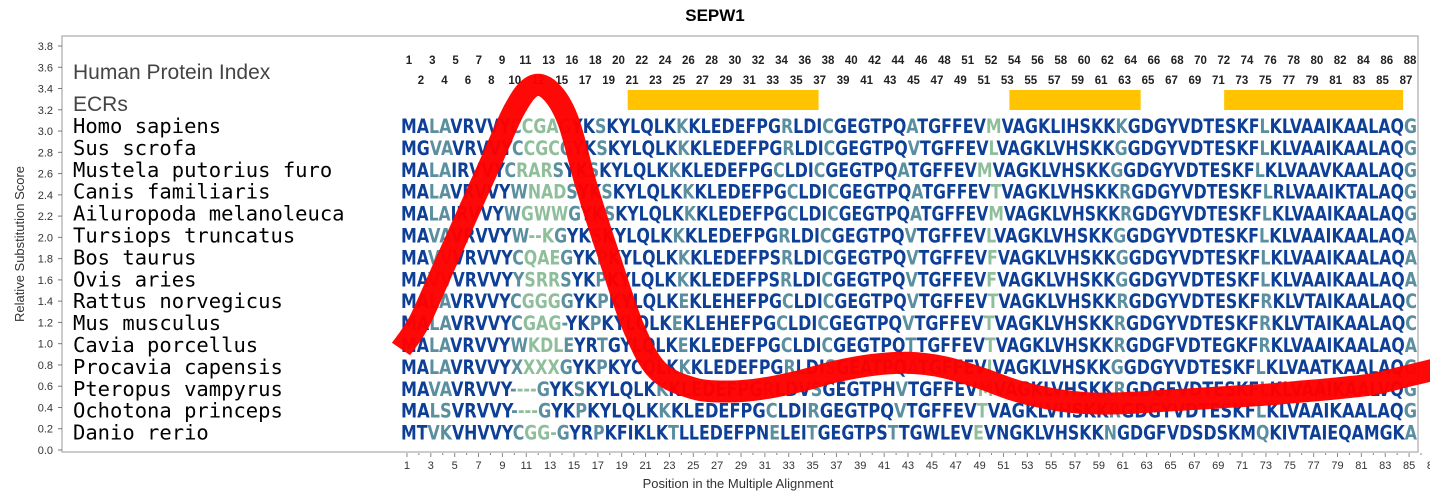  What do you see at coordinates (165, 345) in the screenshot?
I see `species-label: Cavia porcellus` at bounding box center [165, 345].